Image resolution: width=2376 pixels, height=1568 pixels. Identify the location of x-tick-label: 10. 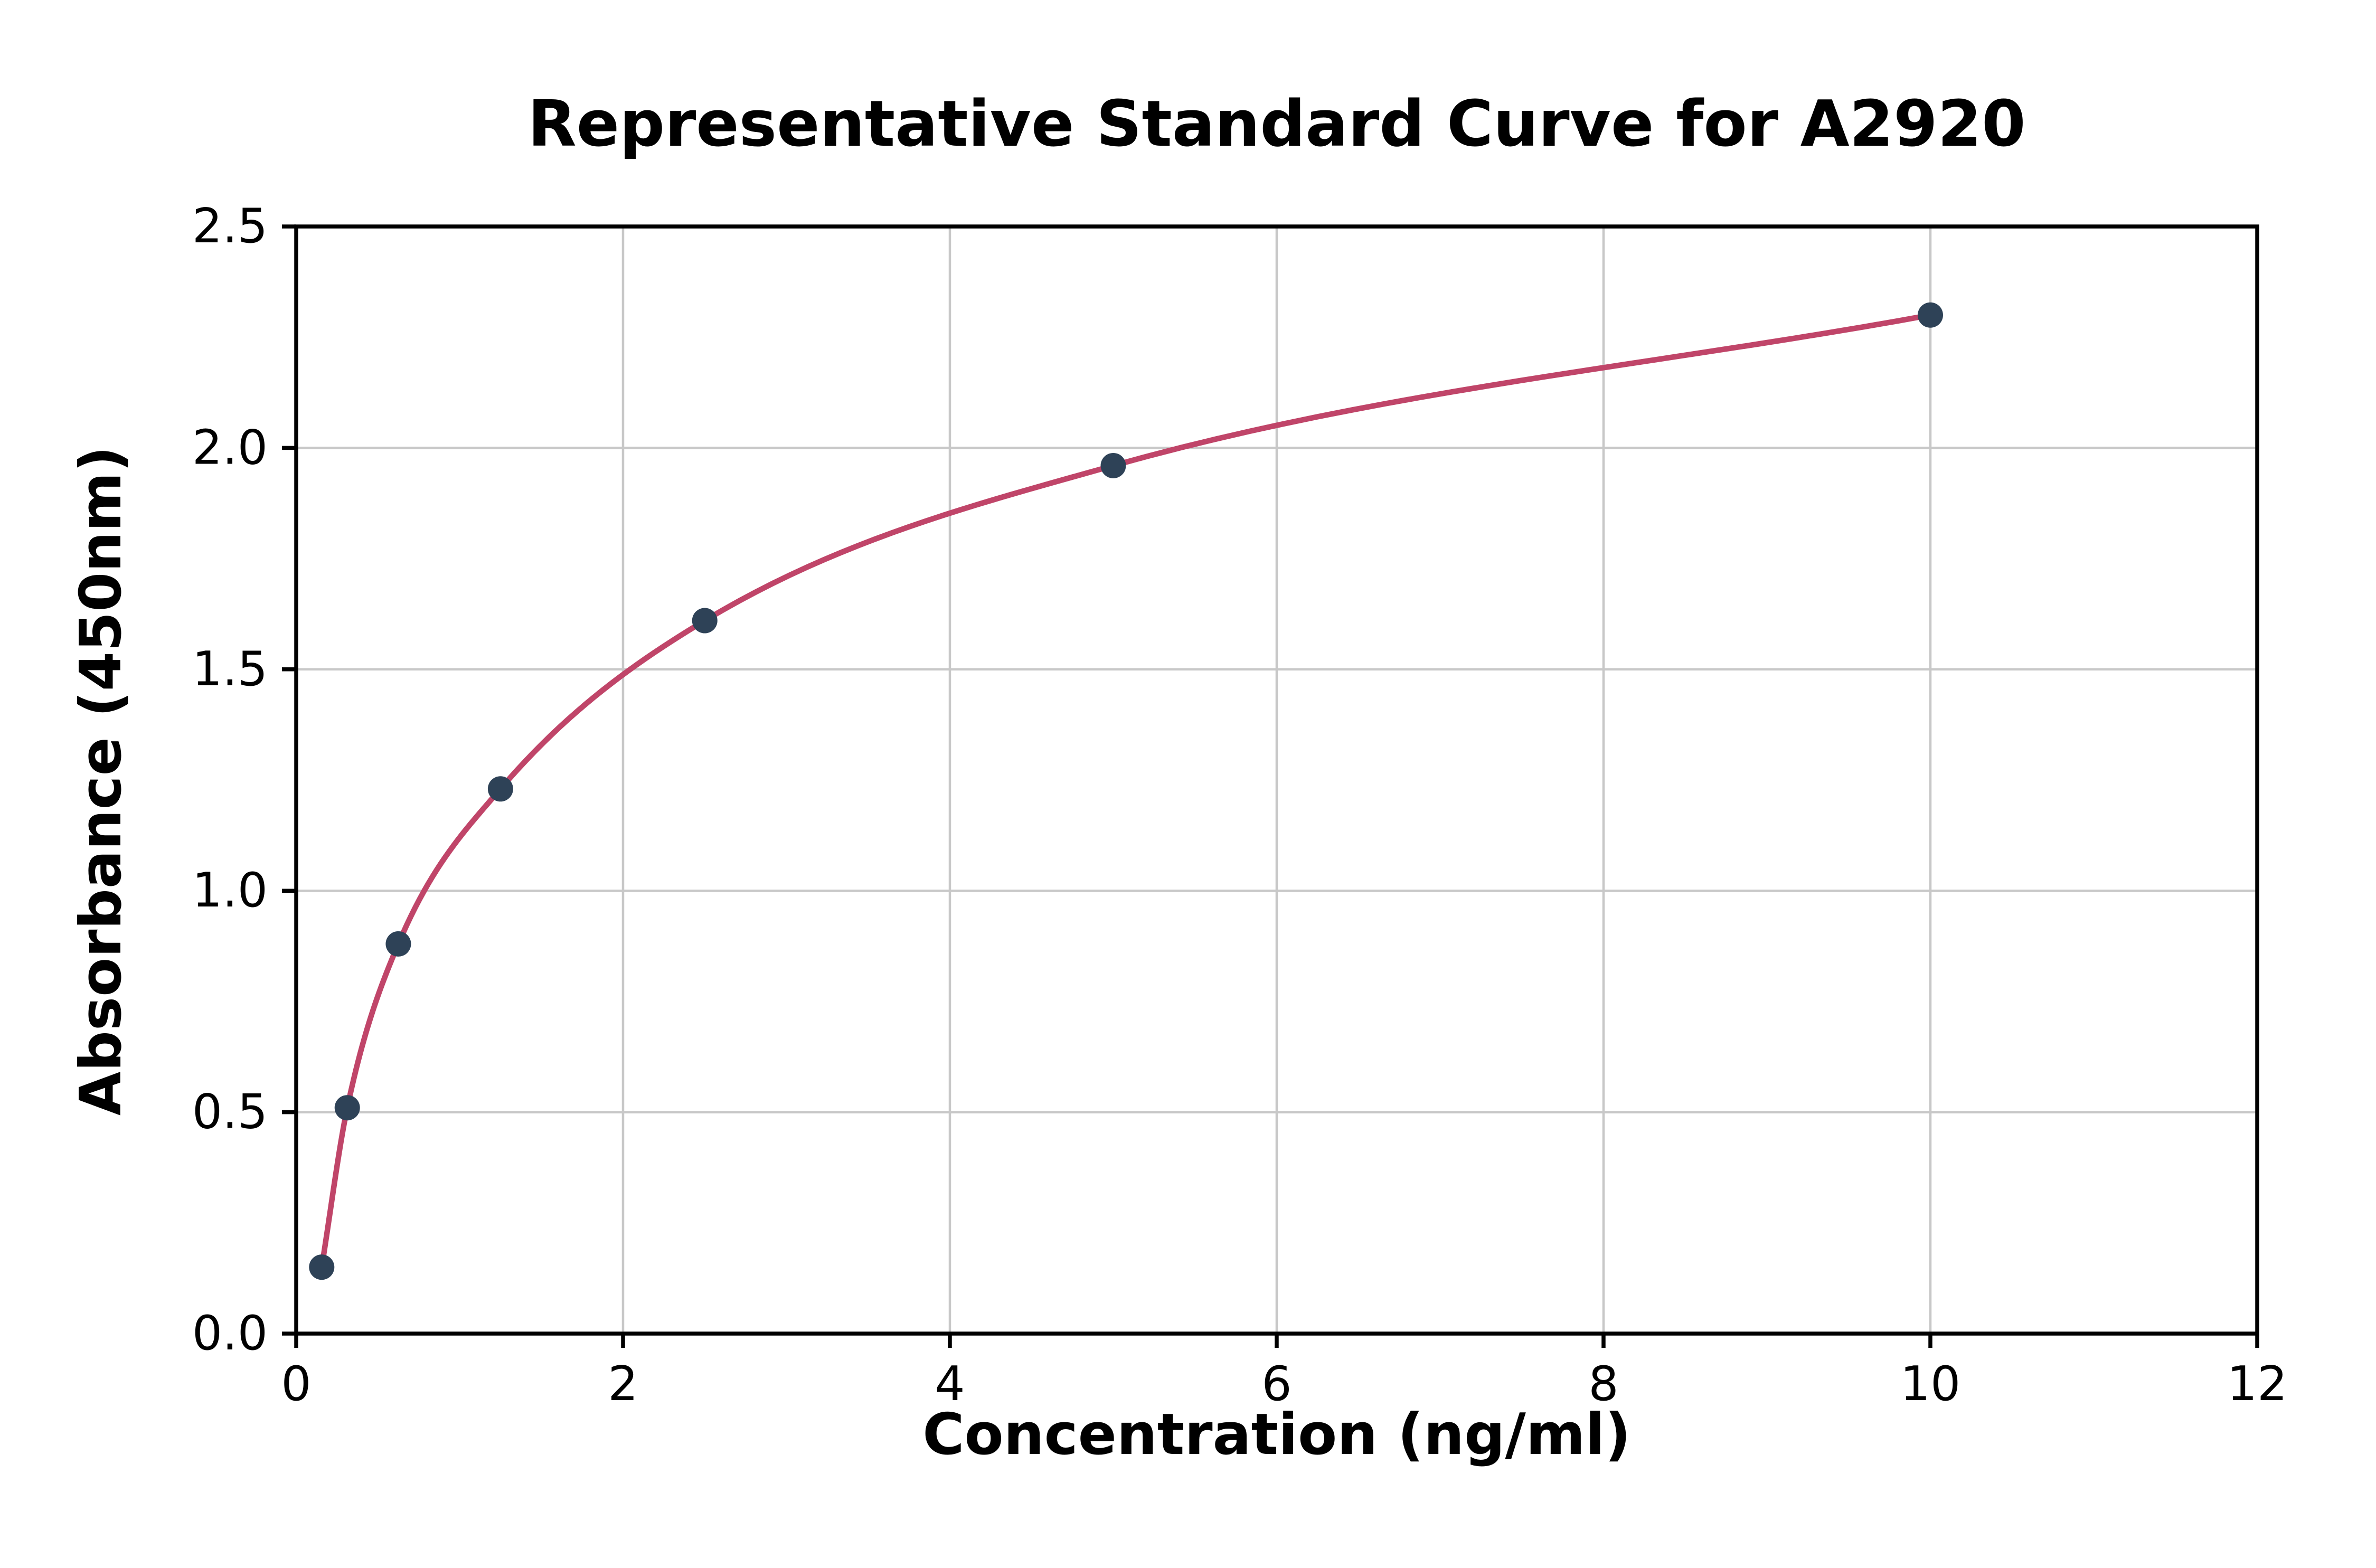
(1930, 1384).